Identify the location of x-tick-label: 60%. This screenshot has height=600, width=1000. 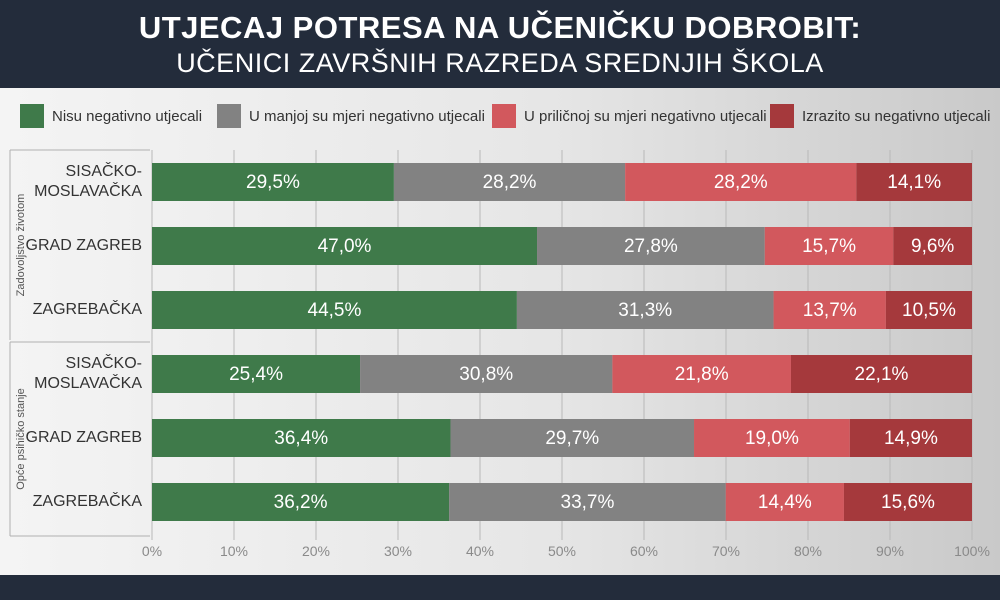
(644, 551).